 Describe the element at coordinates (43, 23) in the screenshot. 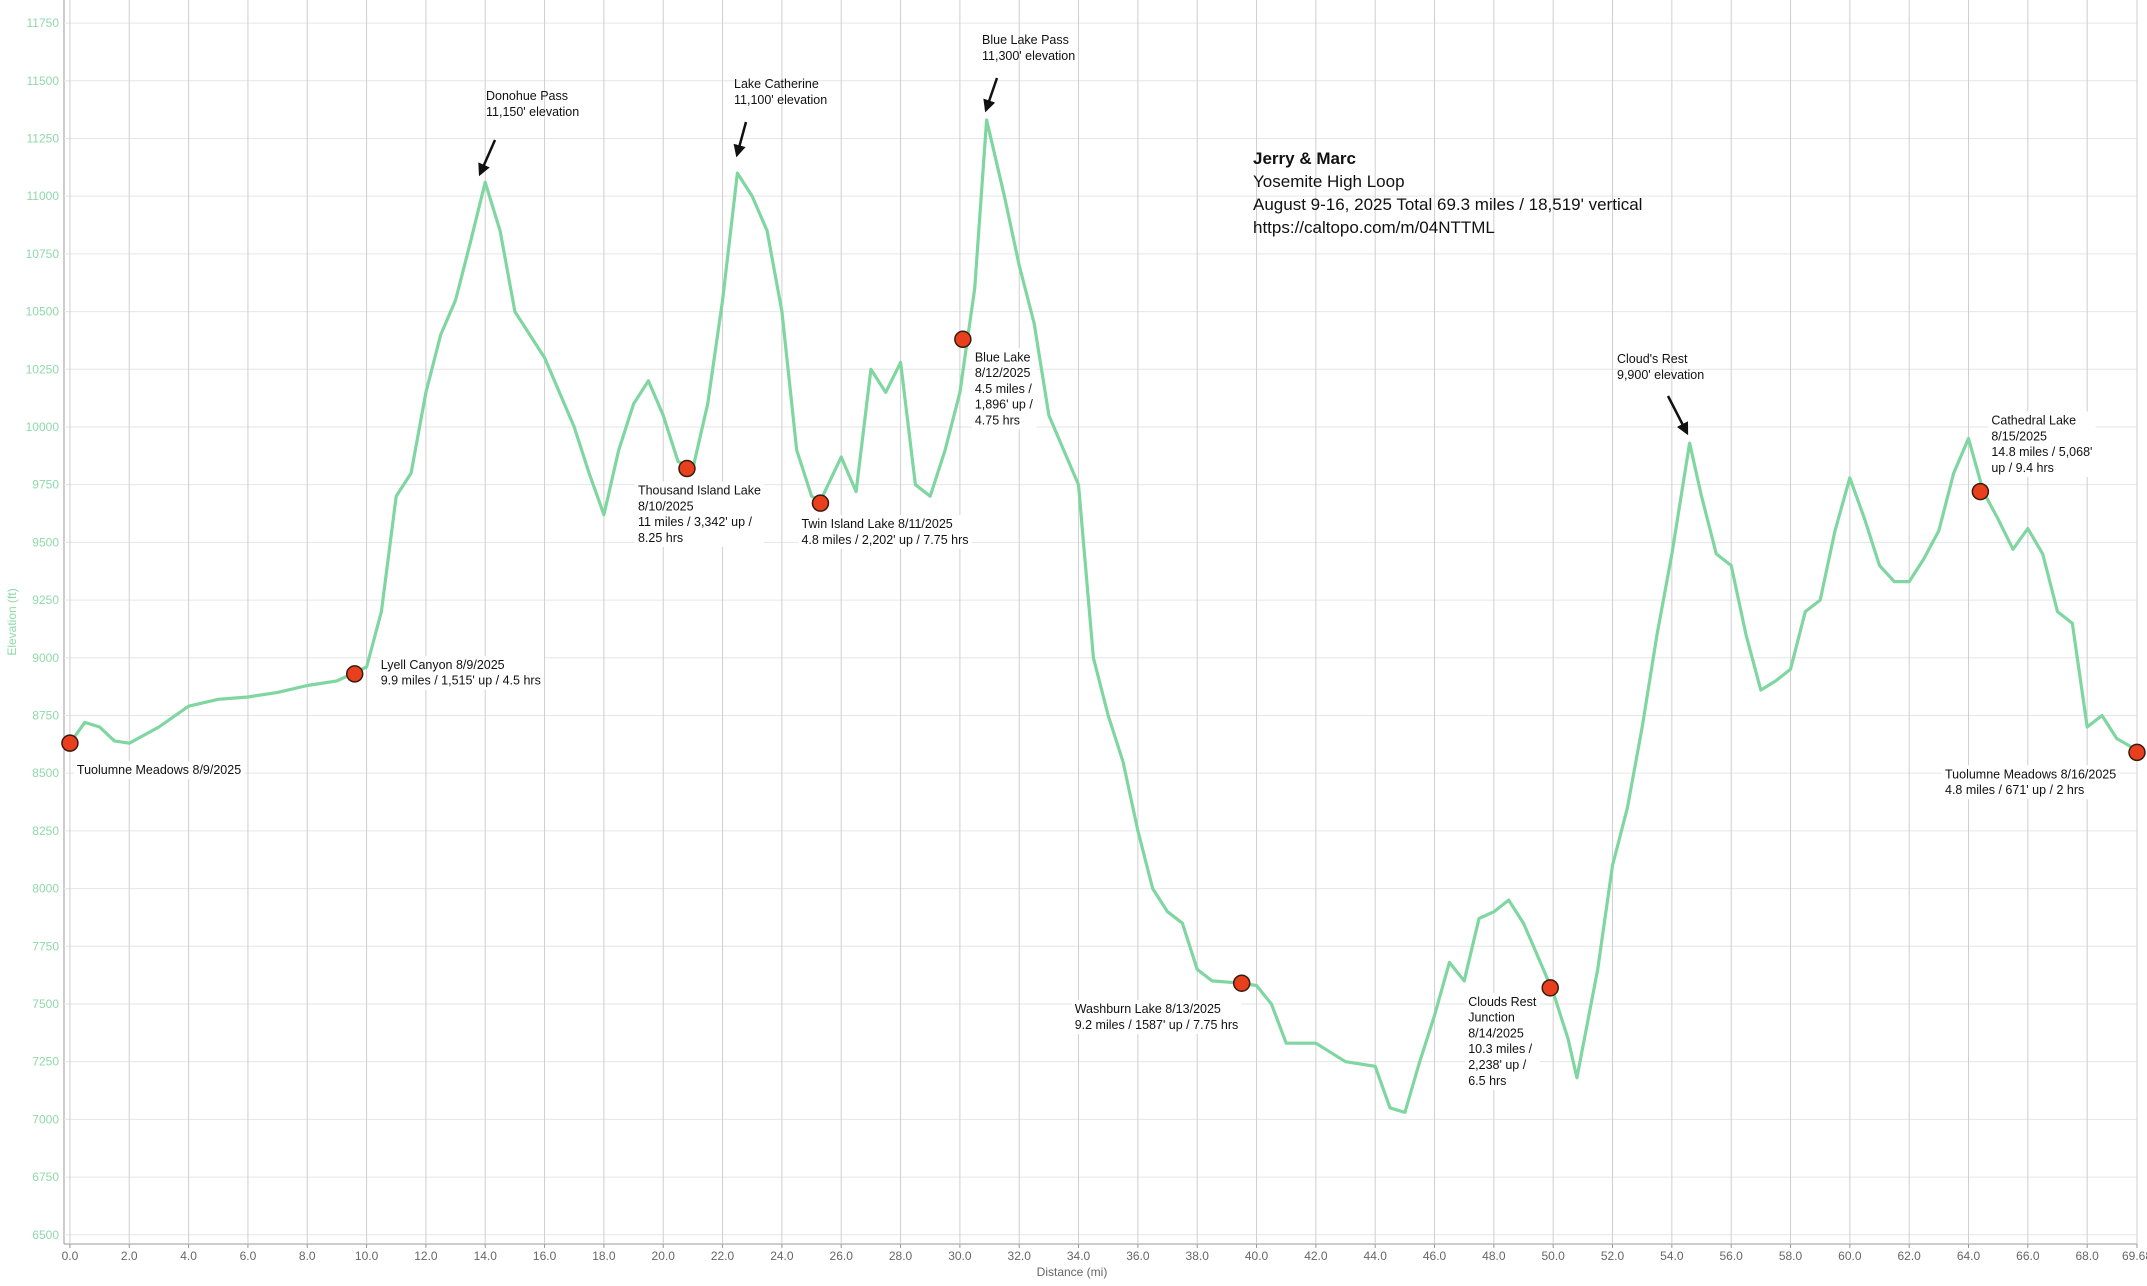

I see `y-tick-label: 11750` at that location.